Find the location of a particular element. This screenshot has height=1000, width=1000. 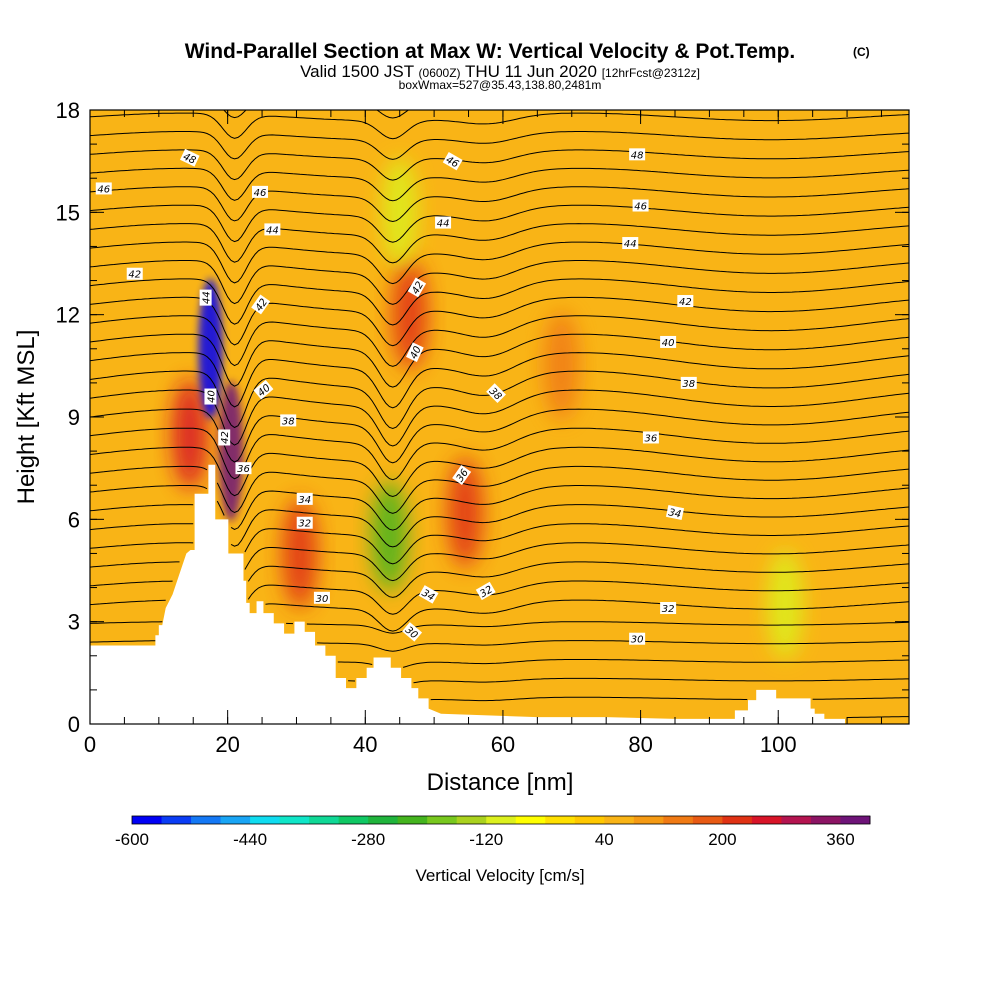

contour-label-26: 44 is located at coordinates (630, 243).